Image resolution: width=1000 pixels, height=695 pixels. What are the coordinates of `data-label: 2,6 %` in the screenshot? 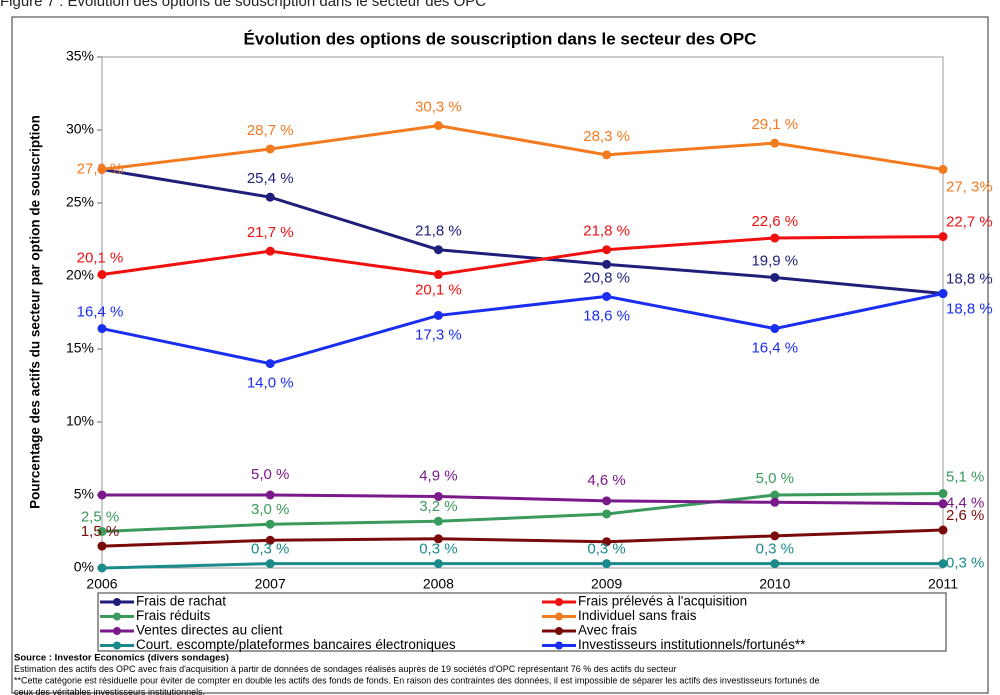 It's located at (965, 515).